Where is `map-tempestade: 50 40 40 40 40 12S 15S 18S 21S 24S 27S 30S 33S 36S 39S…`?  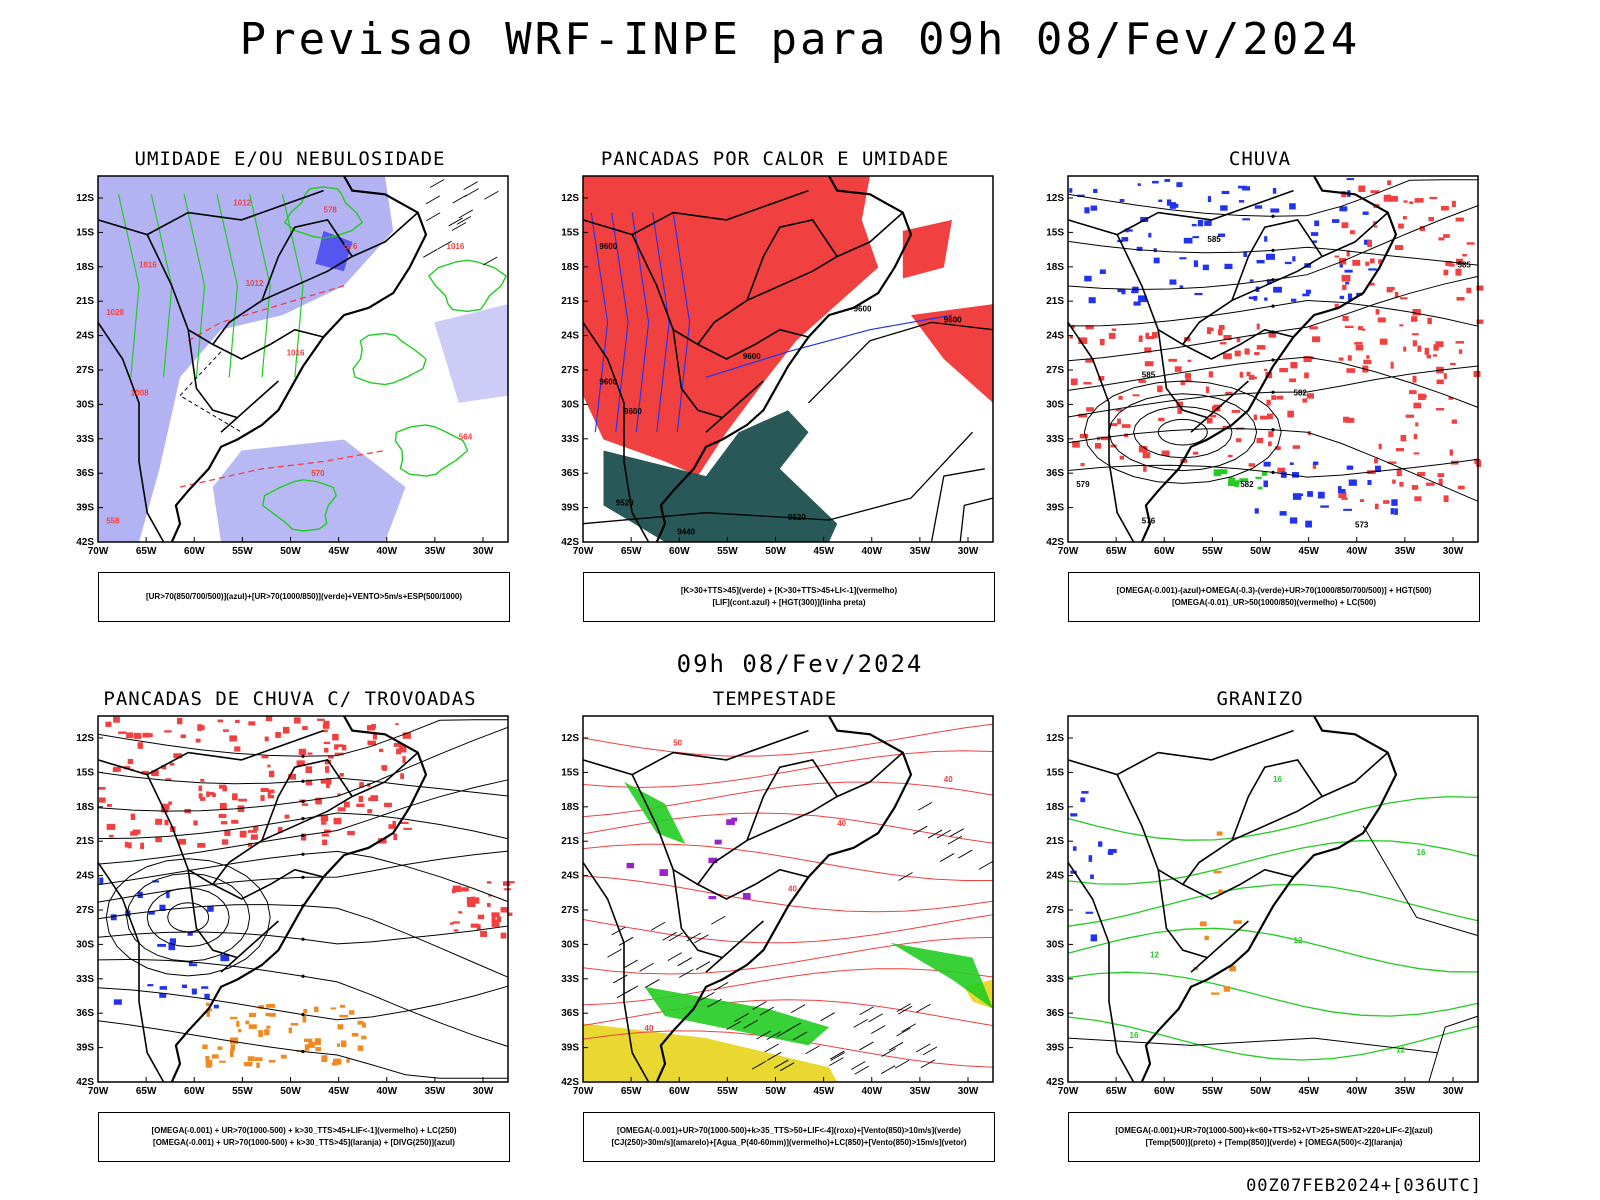 map-tempestade: 50 40 40 40 40 12S 15S 18S 21S 24S 27S 30S 33S 36S 39S… is located at coordinates (777, 906).